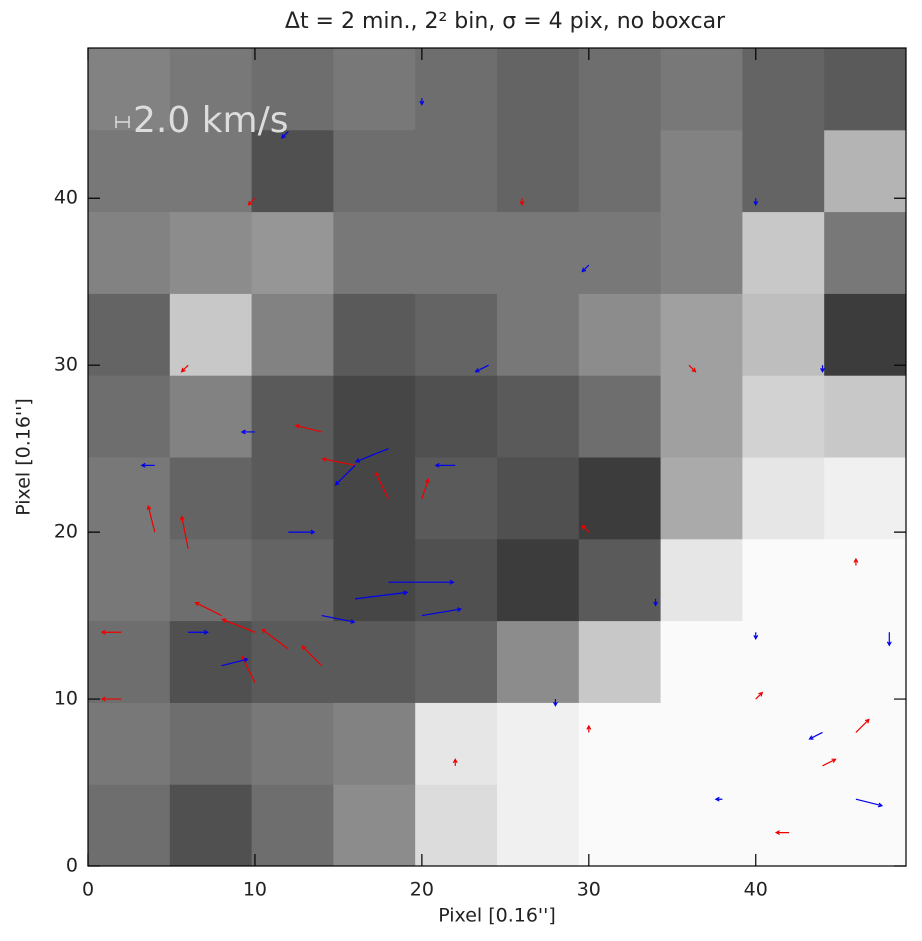  I want to click on x-axis-label: Pixel [0.16''], so click(497, 916).